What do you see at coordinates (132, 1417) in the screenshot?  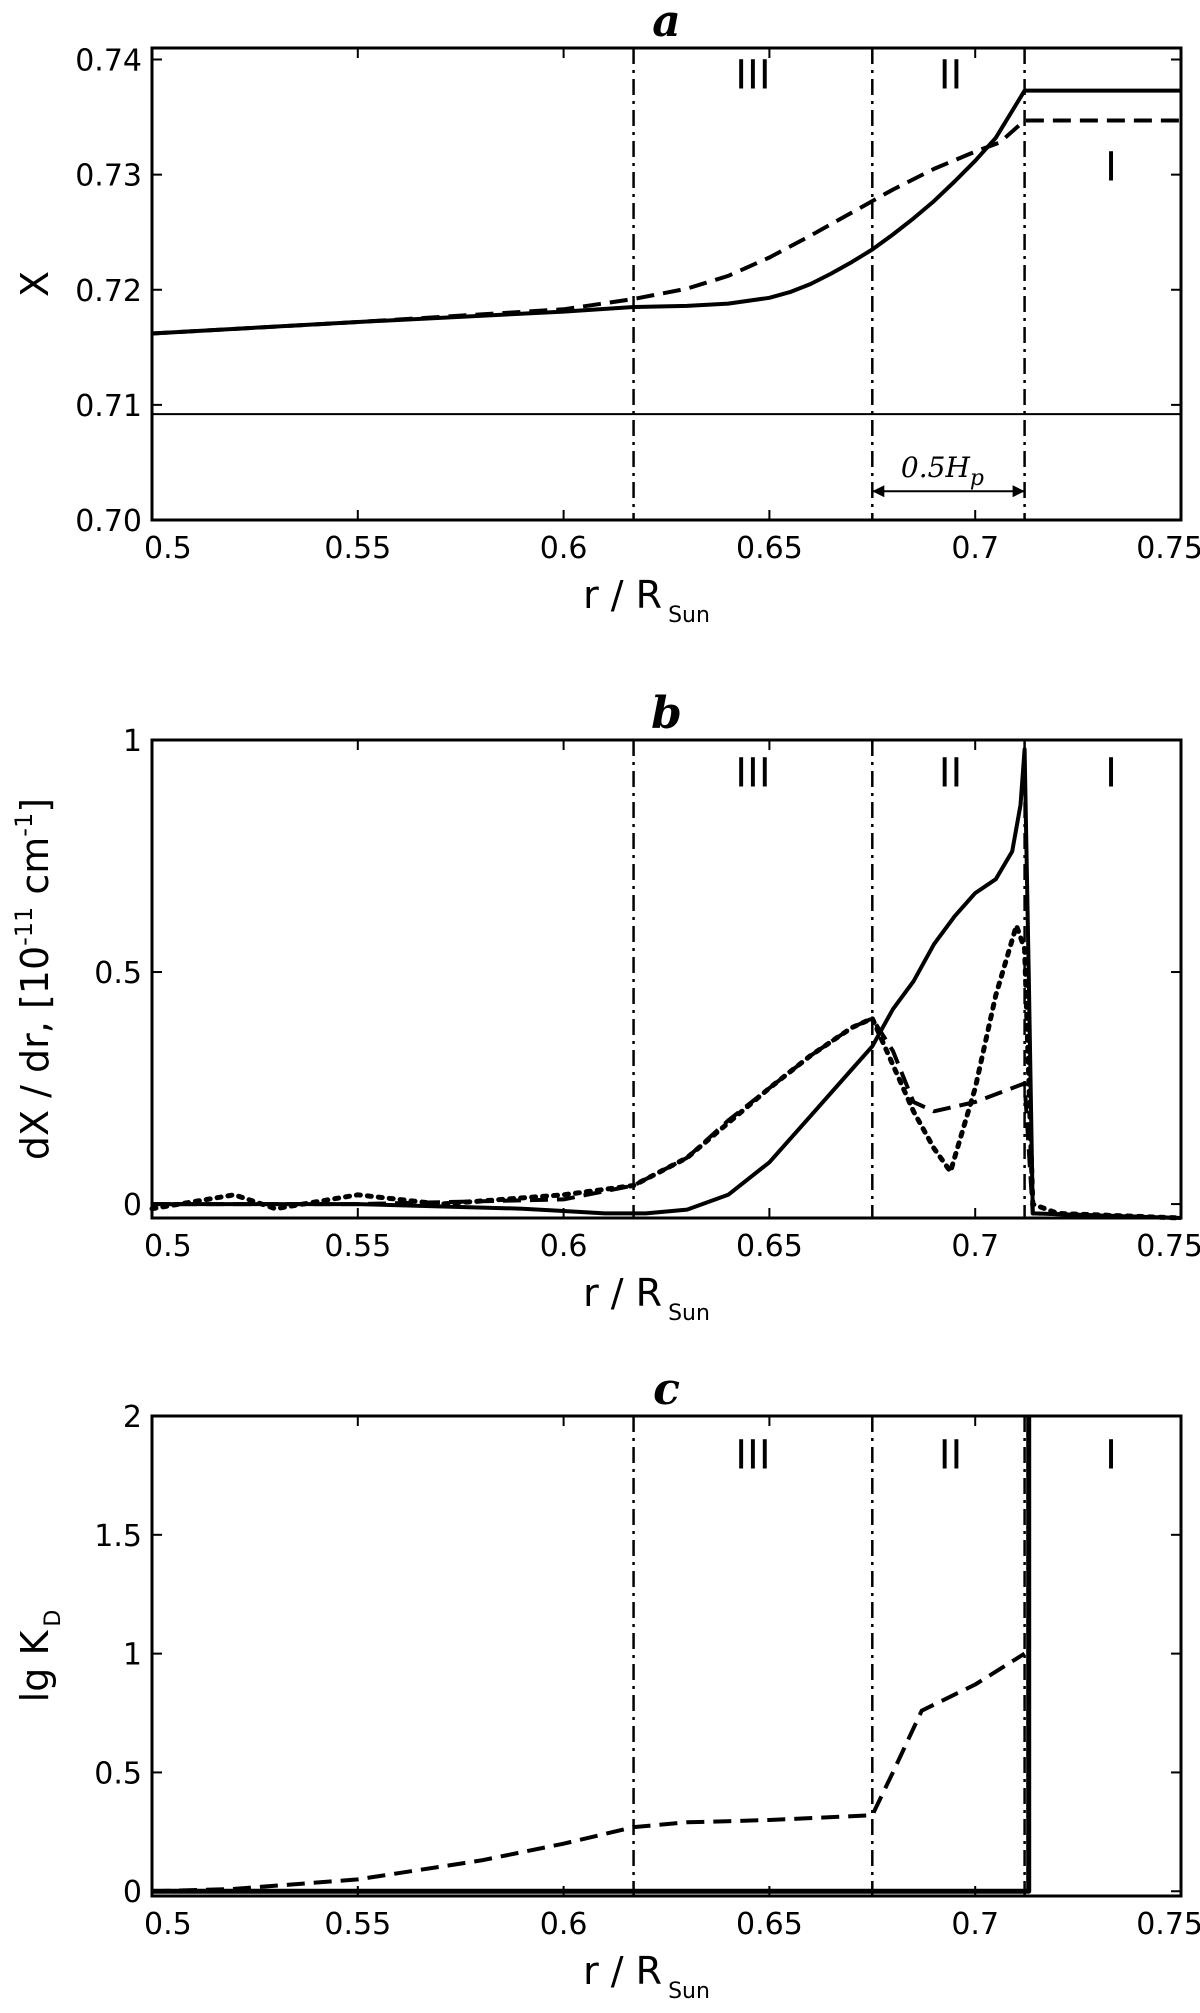 I see `y-tick-label: 2` at bounding box center [132, 1417].